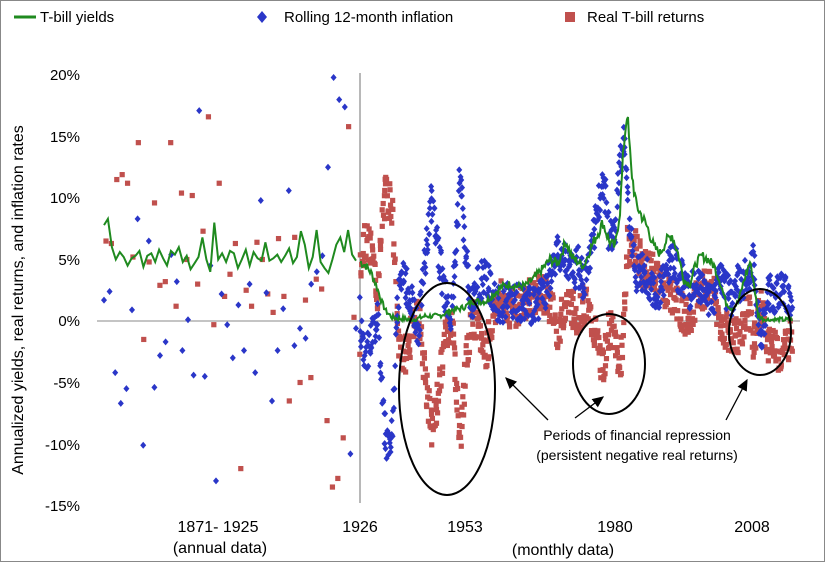 The width and height of the screenshot is (825, 562). I want to click on annotation-line-1: Periods of financial repression, so click(637, 435).